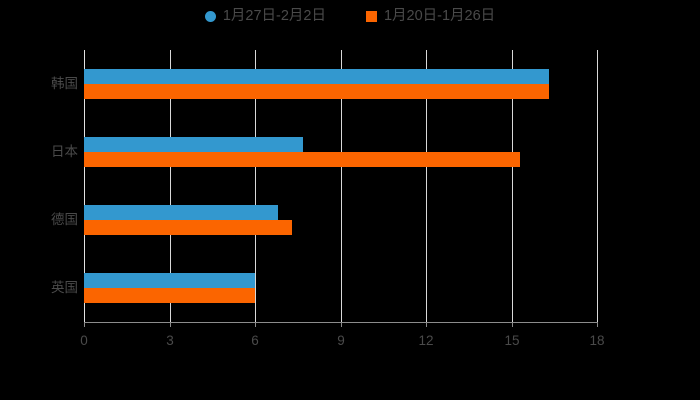  I want to click on x-tick-label-18: 18, so click(597, 340).